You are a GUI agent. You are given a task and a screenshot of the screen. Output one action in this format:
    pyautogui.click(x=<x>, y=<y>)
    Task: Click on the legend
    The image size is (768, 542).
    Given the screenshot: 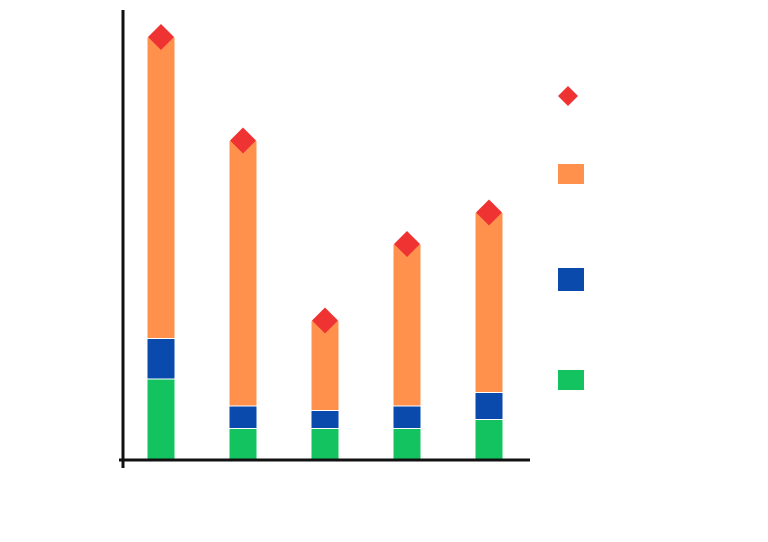 What is the action you would take?
    pyautogui.click(x=571, y=238)
    